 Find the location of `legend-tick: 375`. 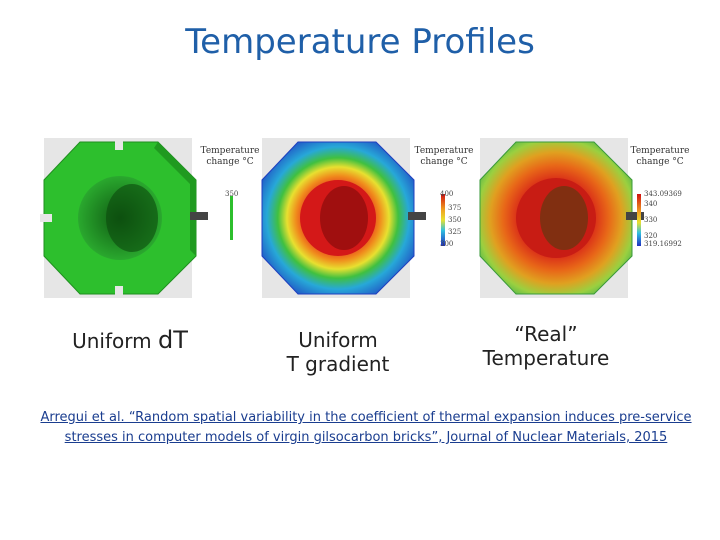

legend-tick: 375 is located at coordinates (455, 208).